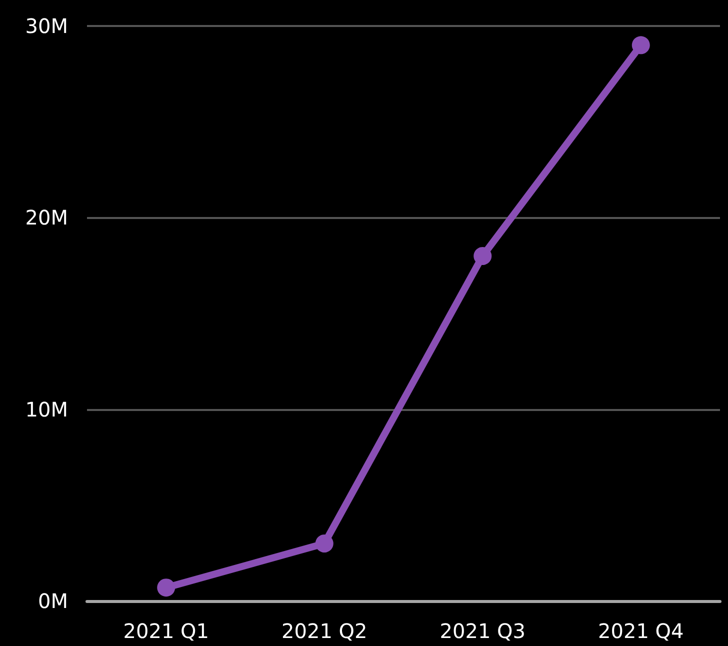  Describe the element at coordinates (166, 631) in the screenshot. I see `x-tick-label: 2021 Q1` at that location.